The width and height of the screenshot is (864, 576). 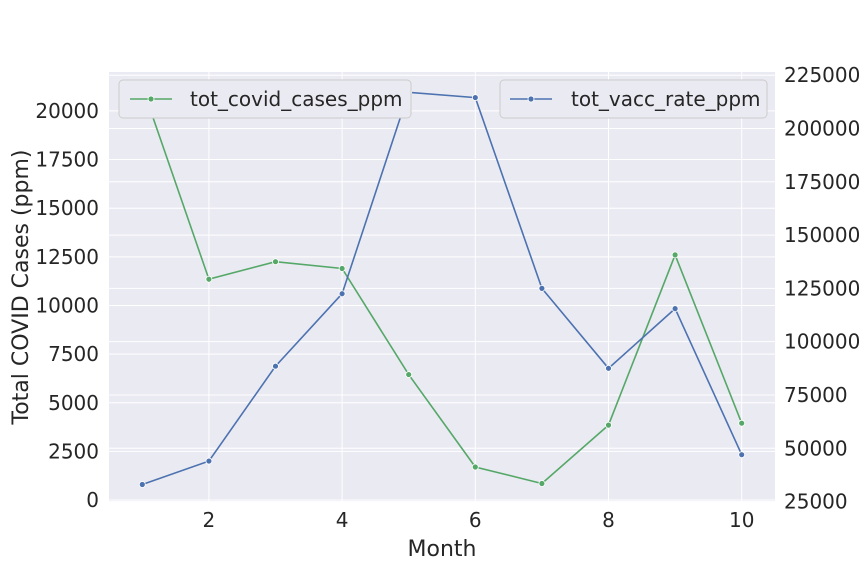 I want to click on y-right-tick-label: 200000, so click(x=822, y=128).